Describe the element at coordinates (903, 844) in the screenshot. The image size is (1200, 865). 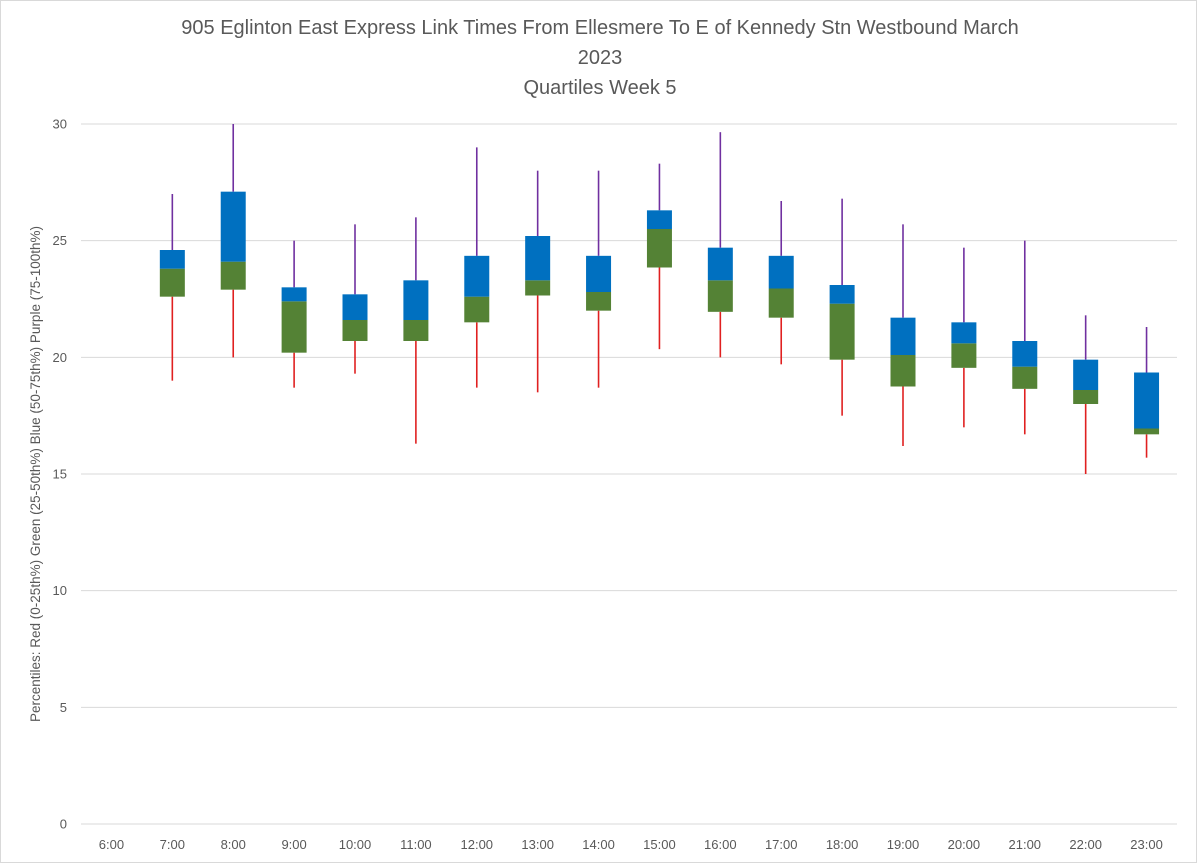
I see `x-tick-label: 19:00` at that location.